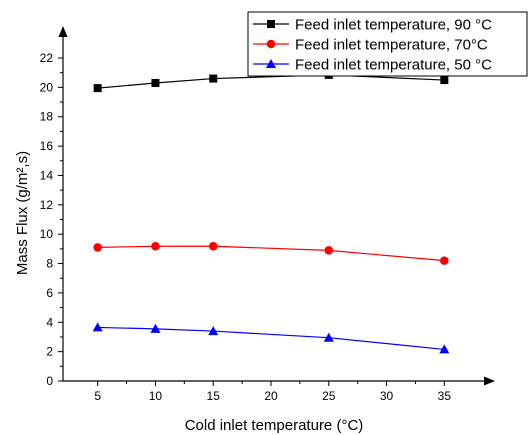 The width and height of the screenshot is (531, 435). What do you see at coordinates (49, 293) in the screenshot?
I see `y-tick-label: 6` at bounding box center [49, 293].